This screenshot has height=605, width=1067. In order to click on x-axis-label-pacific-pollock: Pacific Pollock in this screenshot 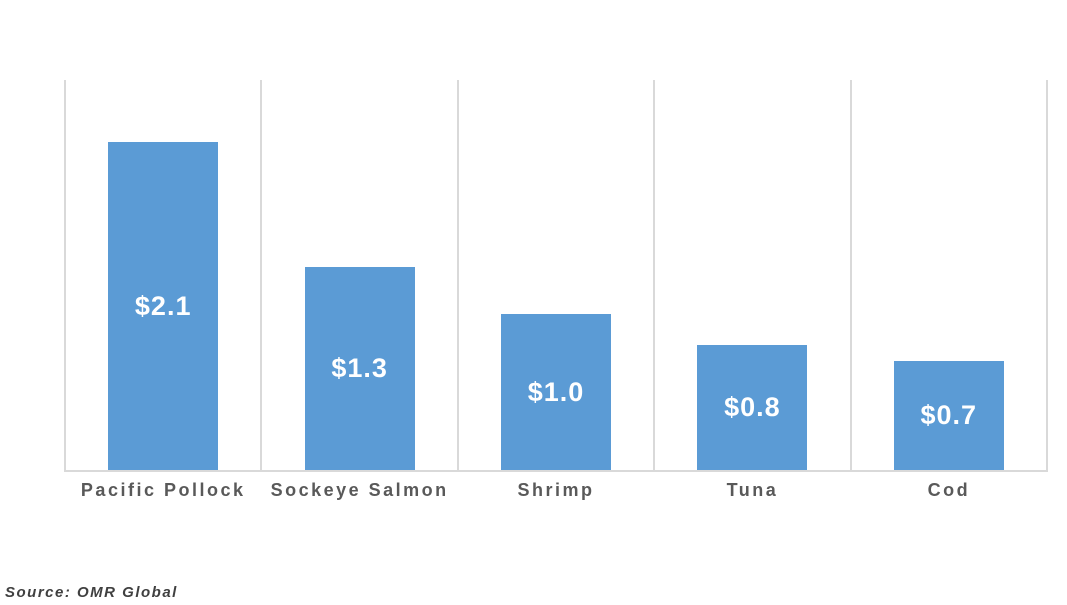, I will do `click(163, 490)`.